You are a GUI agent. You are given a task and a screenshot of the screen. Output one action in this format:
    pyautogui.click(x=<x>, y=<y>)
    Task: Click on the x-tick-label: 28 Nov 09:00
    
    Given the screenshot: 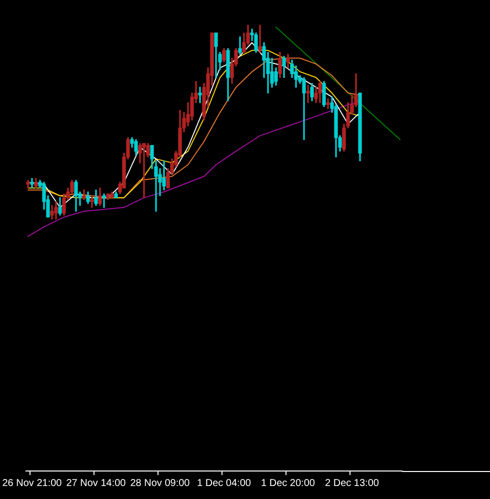 What is the action you would take?
    pyautogui.click(x=160, y=483)
    